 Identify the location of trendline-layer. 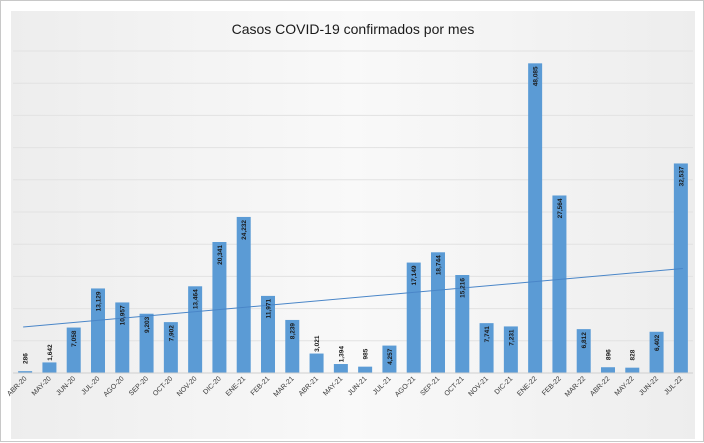
(353, 297).